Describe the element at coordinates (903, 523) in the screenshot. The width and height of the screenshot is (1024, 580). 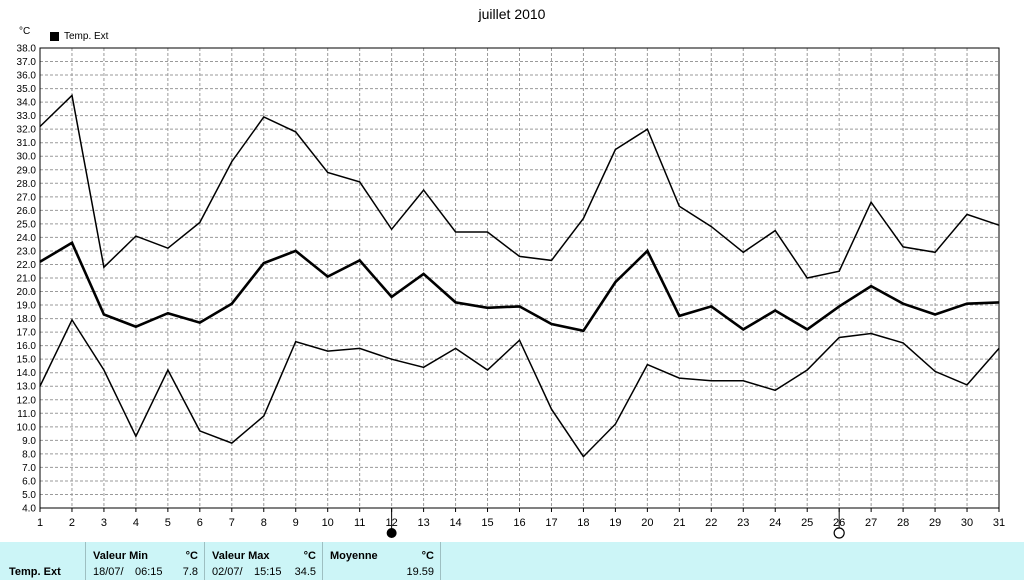
I see `x-tick-label: 28` at that location.